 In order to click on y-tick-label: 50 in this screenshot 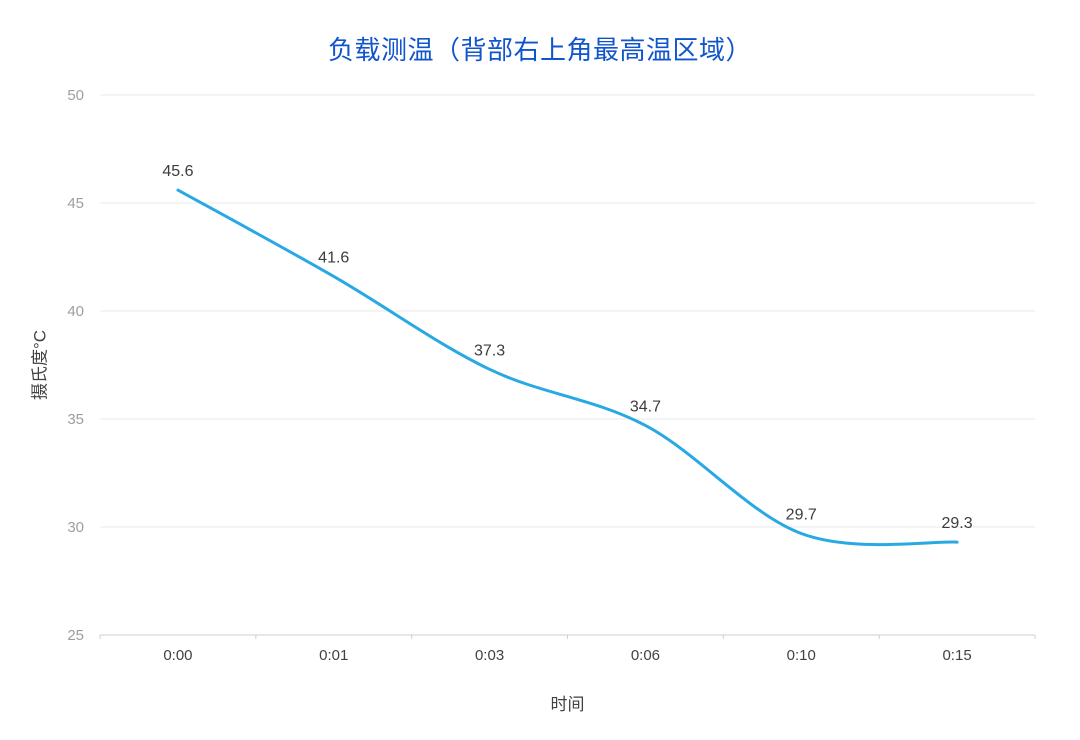, I will do `click(75, 95)`.